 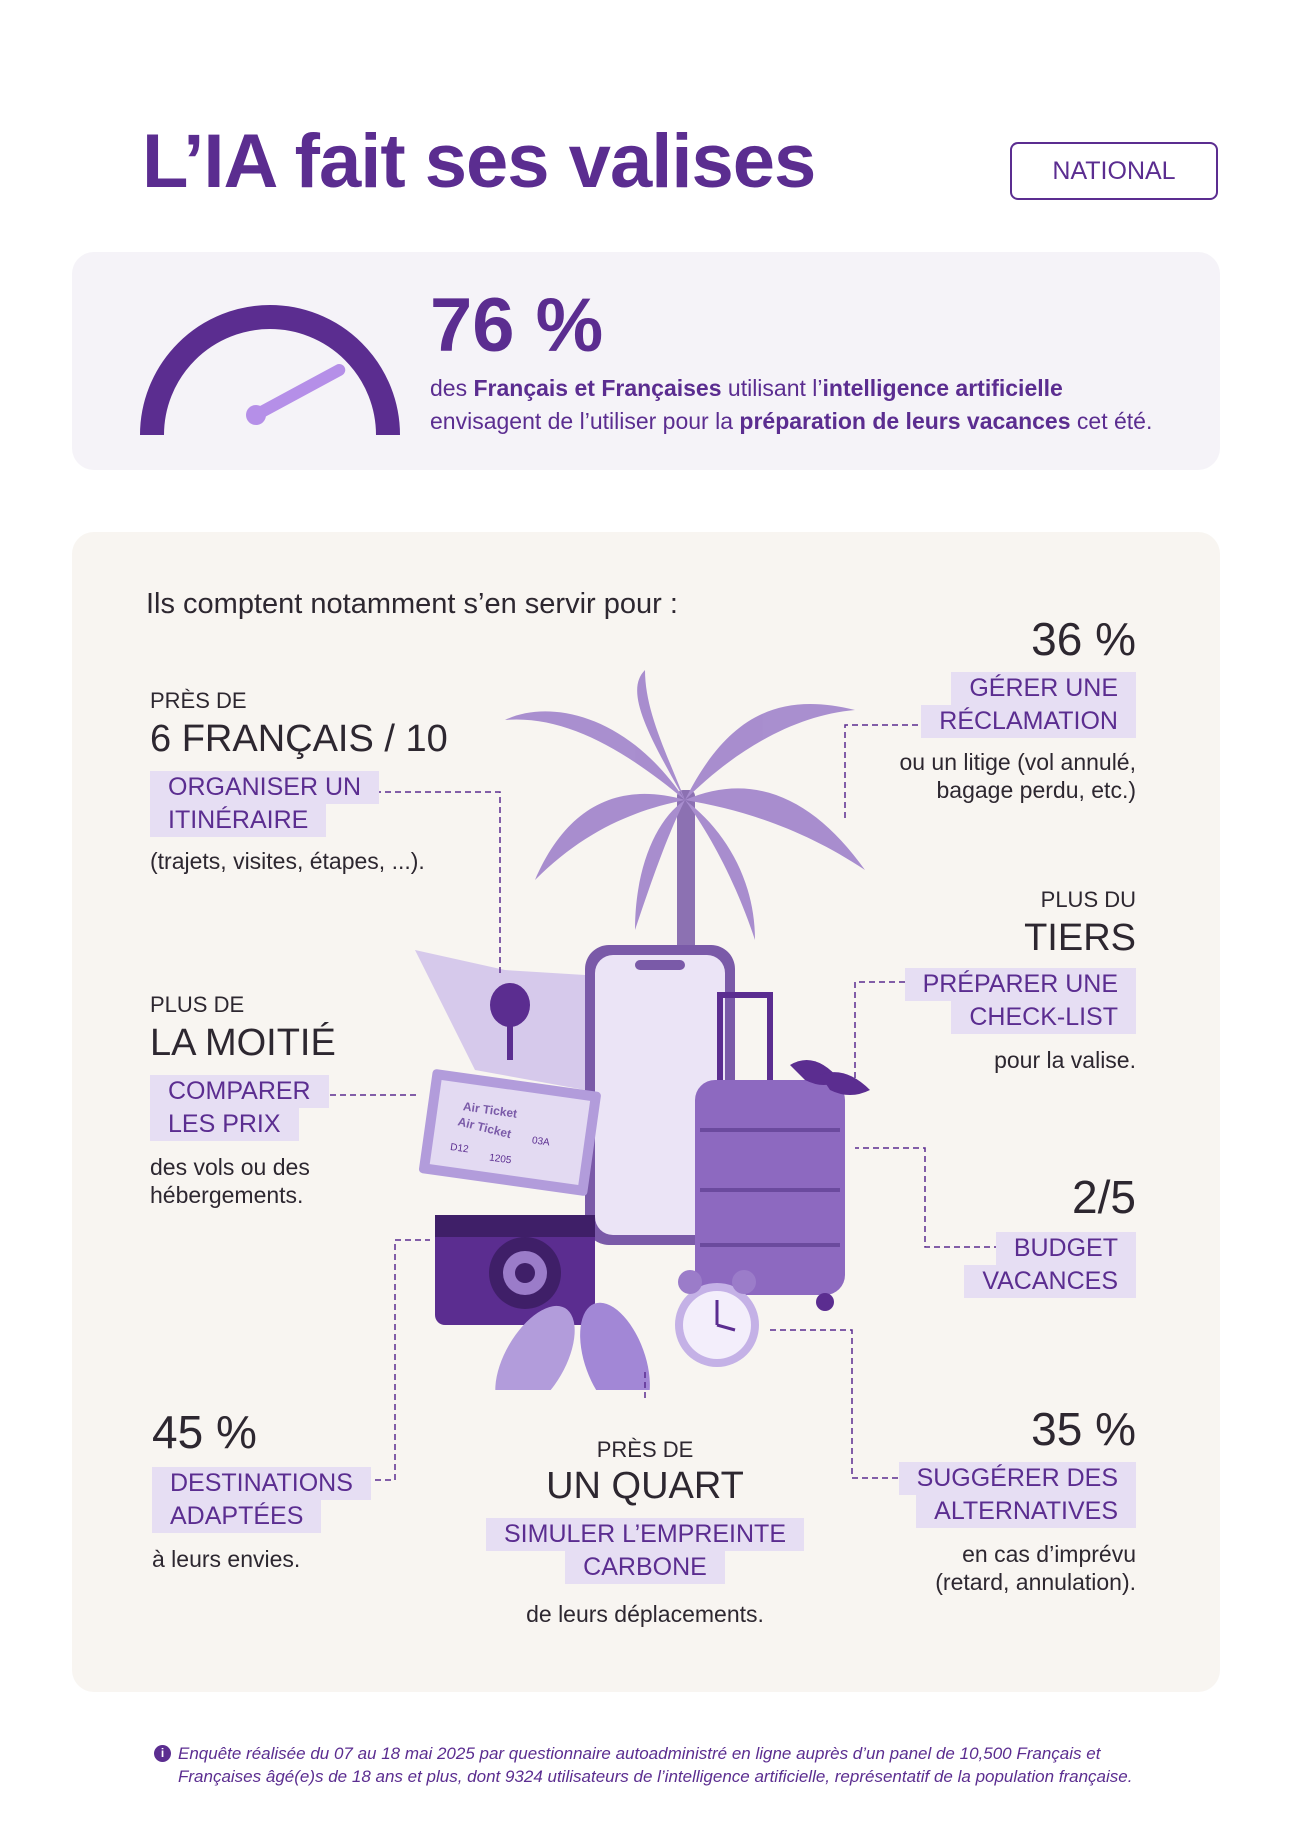 What do you see at coordinates (517, 325) in the screenshot?
I see `stat-value: 76 %` at bounding box center [517, 325].